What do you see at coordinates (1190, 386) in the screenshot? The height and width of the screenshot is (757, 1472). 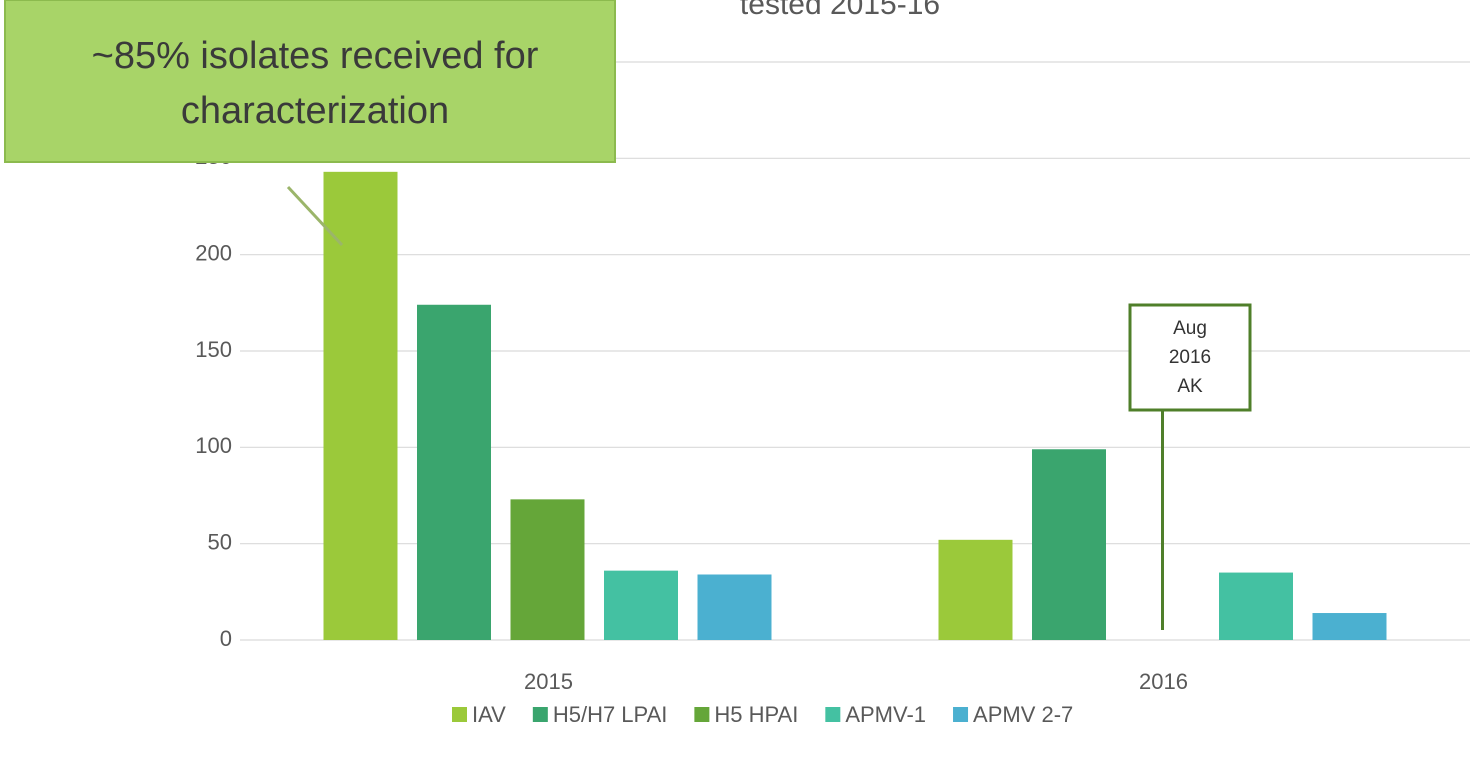 I see `callout-text: AK` at bounding box center [1190, 386].